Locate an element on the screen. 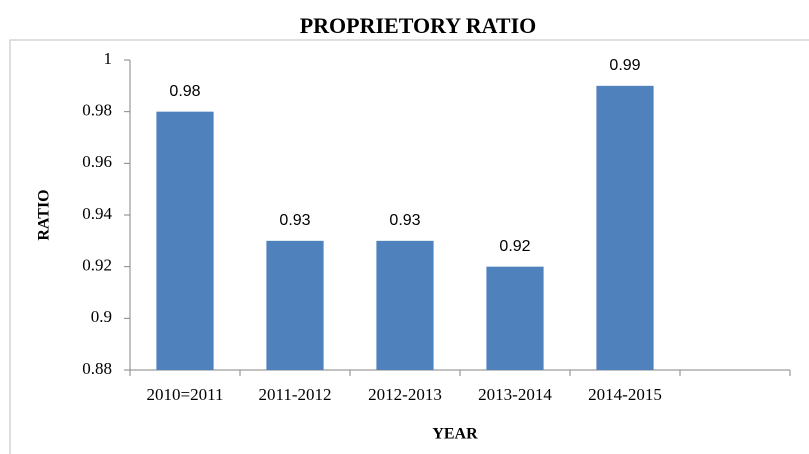 This screenshot has height=454, width=809. chart-title: PROPRIETORY RATIO is located at coordinates (418, 25).